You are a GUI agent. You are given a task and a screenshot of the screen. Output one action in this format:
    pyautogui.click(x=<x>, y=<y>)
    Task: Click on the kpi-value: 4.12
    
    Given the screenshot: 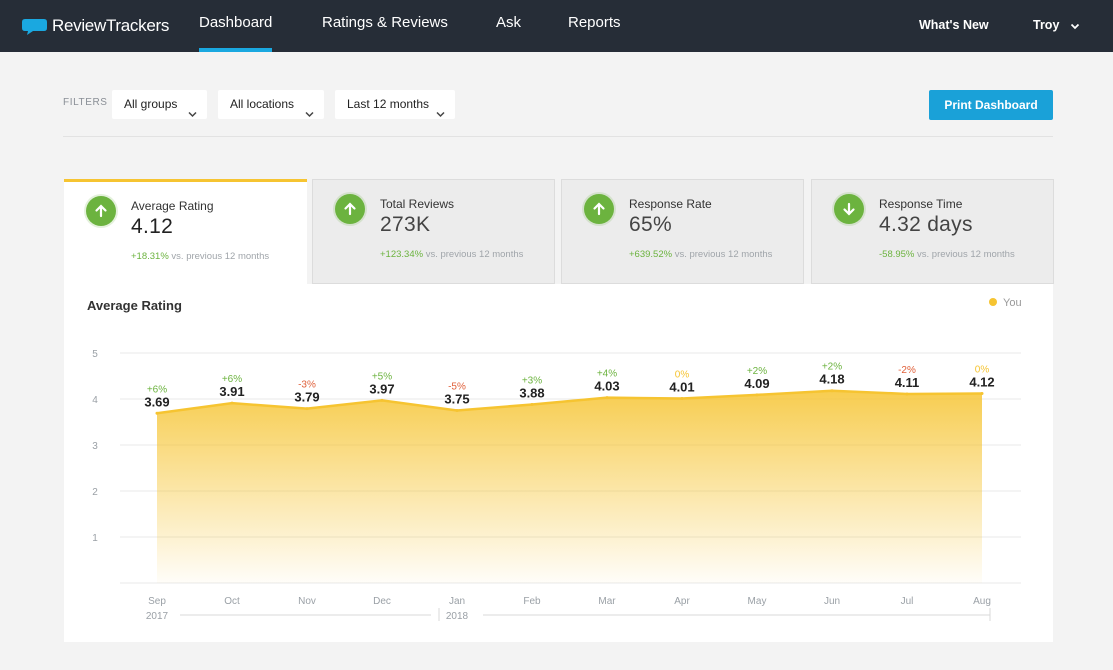 What is the action you would take?
    pyautogui.click(x=152, y=226)
    